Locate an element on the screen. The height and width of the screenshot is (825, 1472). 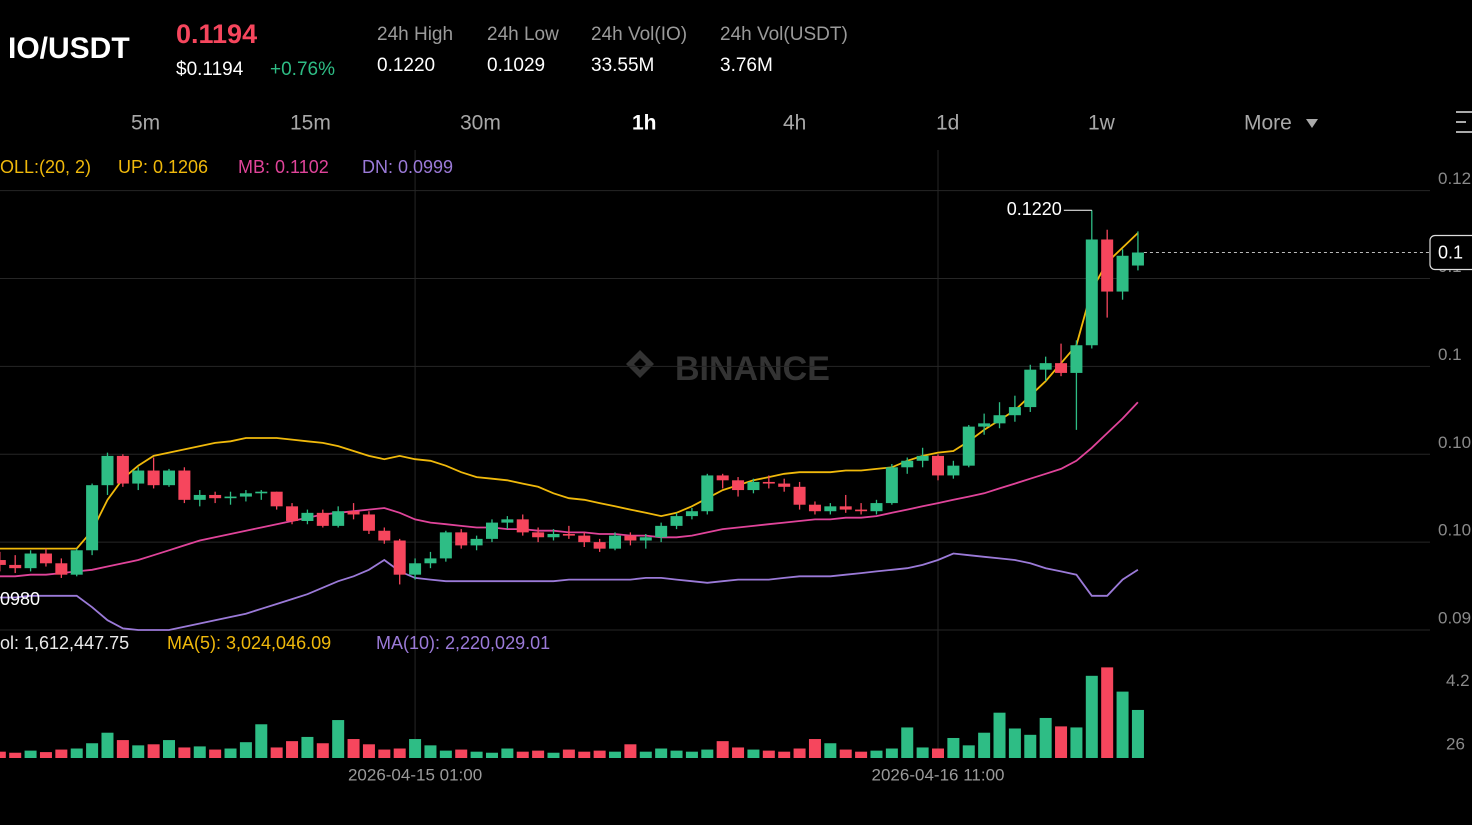
y-tick-label: 0.1 is located at coordinates (1450, 354).